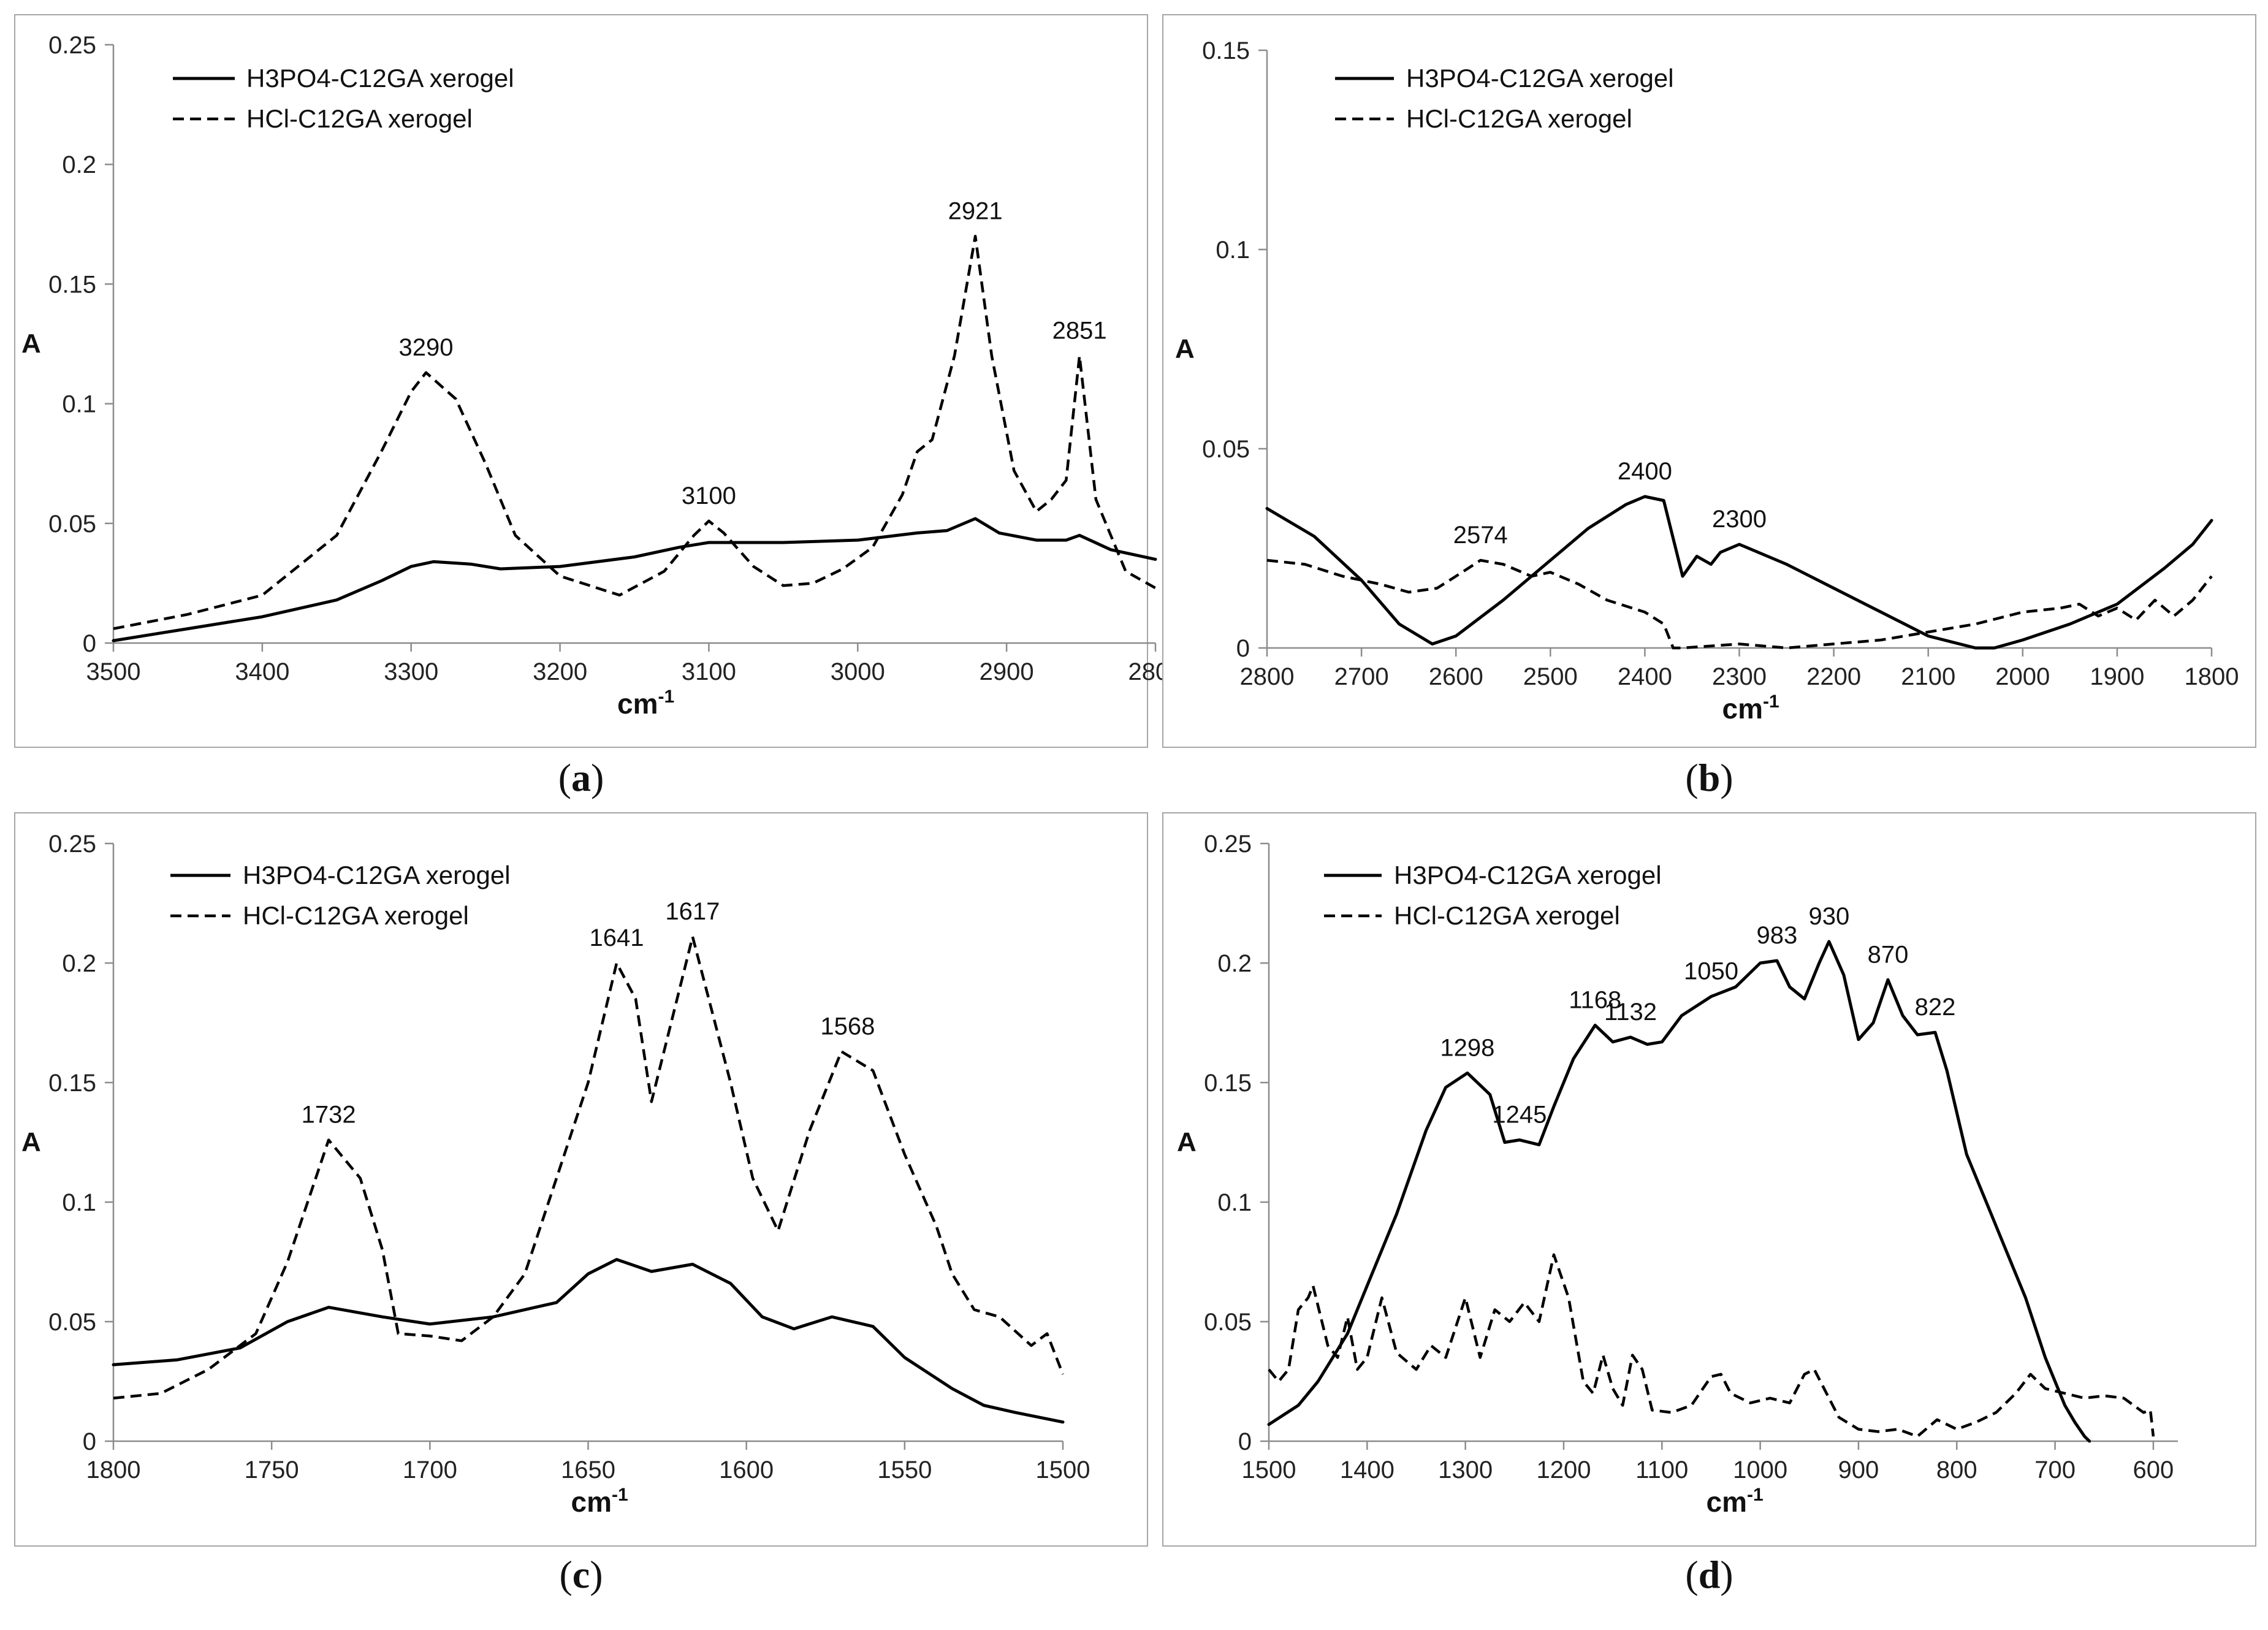 The image size is (2268, 1630). Describe the element at coordinates (1456, 676) in the screenshot. I see `x-tick-label: 2600` at that location.